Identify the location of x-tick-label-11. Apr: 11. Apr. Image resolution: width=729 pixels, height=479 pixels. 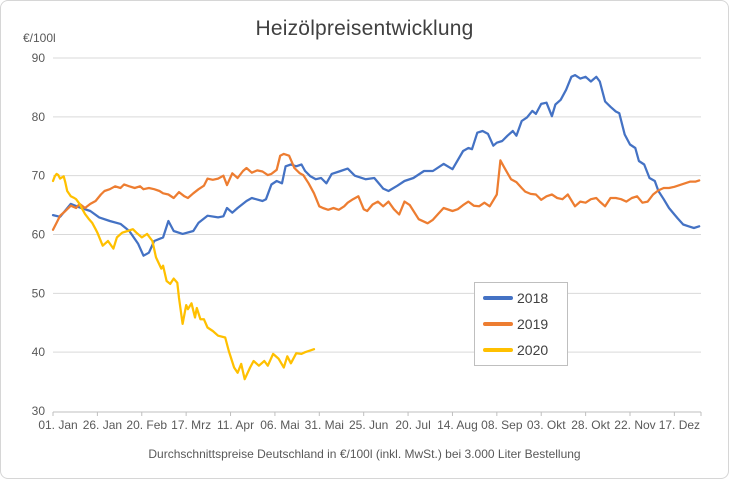
(235, 425).